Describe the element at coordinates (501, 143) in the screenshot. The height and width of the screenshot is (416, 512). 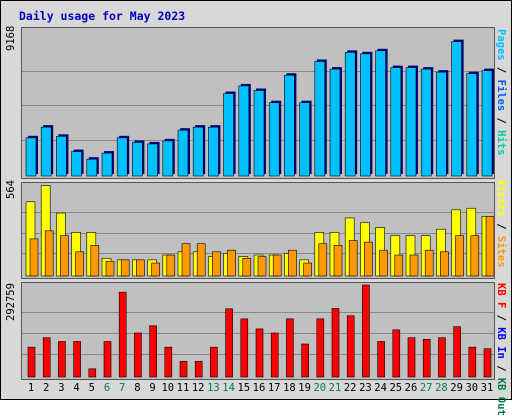
I see `legend-entry: Hits` at that location.